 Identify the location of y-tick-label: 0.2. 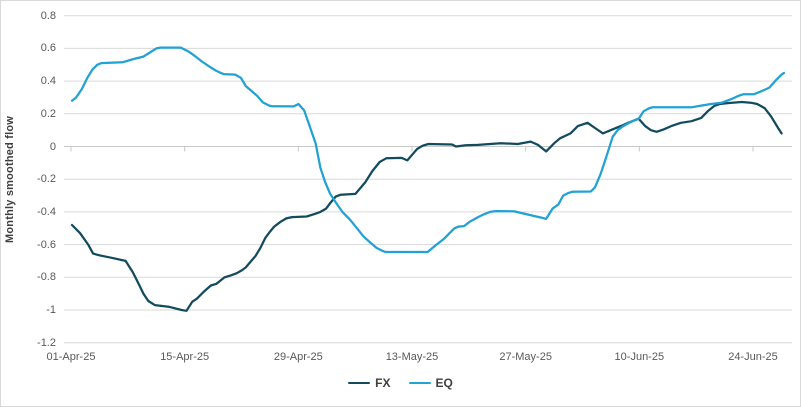
(48, 113).